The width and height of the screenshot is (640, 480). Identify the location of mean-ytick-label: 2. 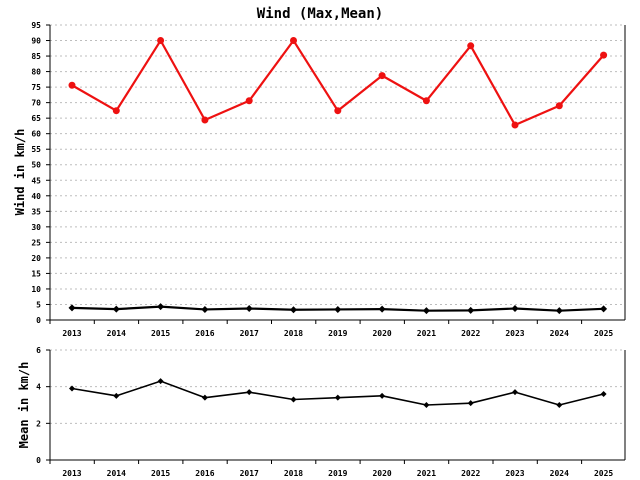
(38, 423).